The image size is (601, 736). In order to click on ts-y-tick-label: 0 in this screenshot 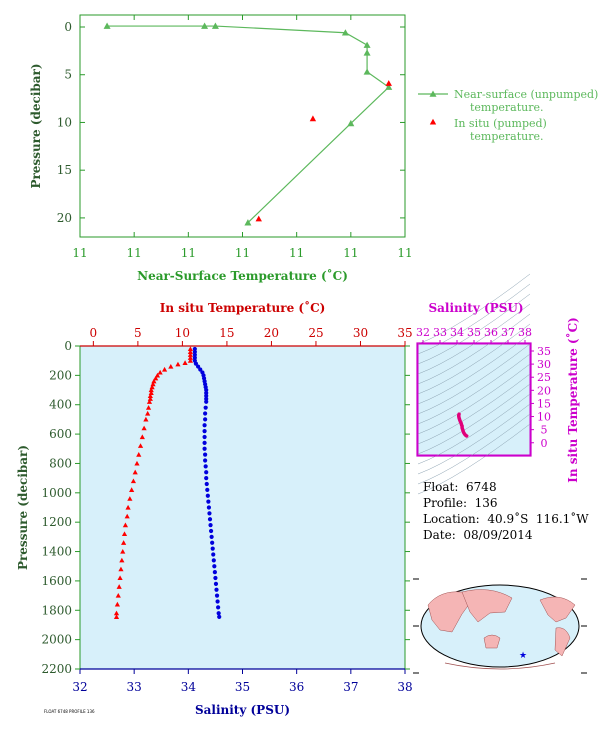, I will do `click(544, 443)`.